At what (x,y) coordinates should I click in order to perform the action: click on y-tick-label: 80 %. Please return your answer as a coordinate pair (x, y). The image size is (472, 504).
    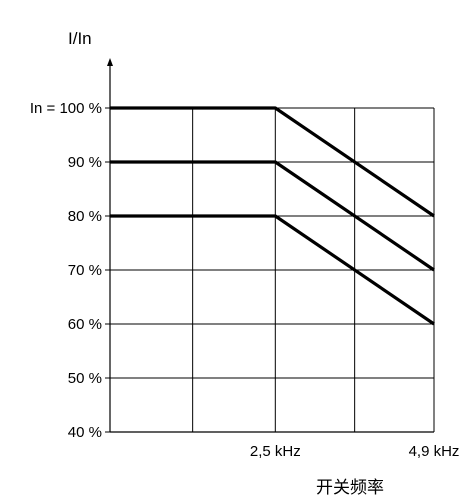
    Looking at the image, I should click on (85, 216).